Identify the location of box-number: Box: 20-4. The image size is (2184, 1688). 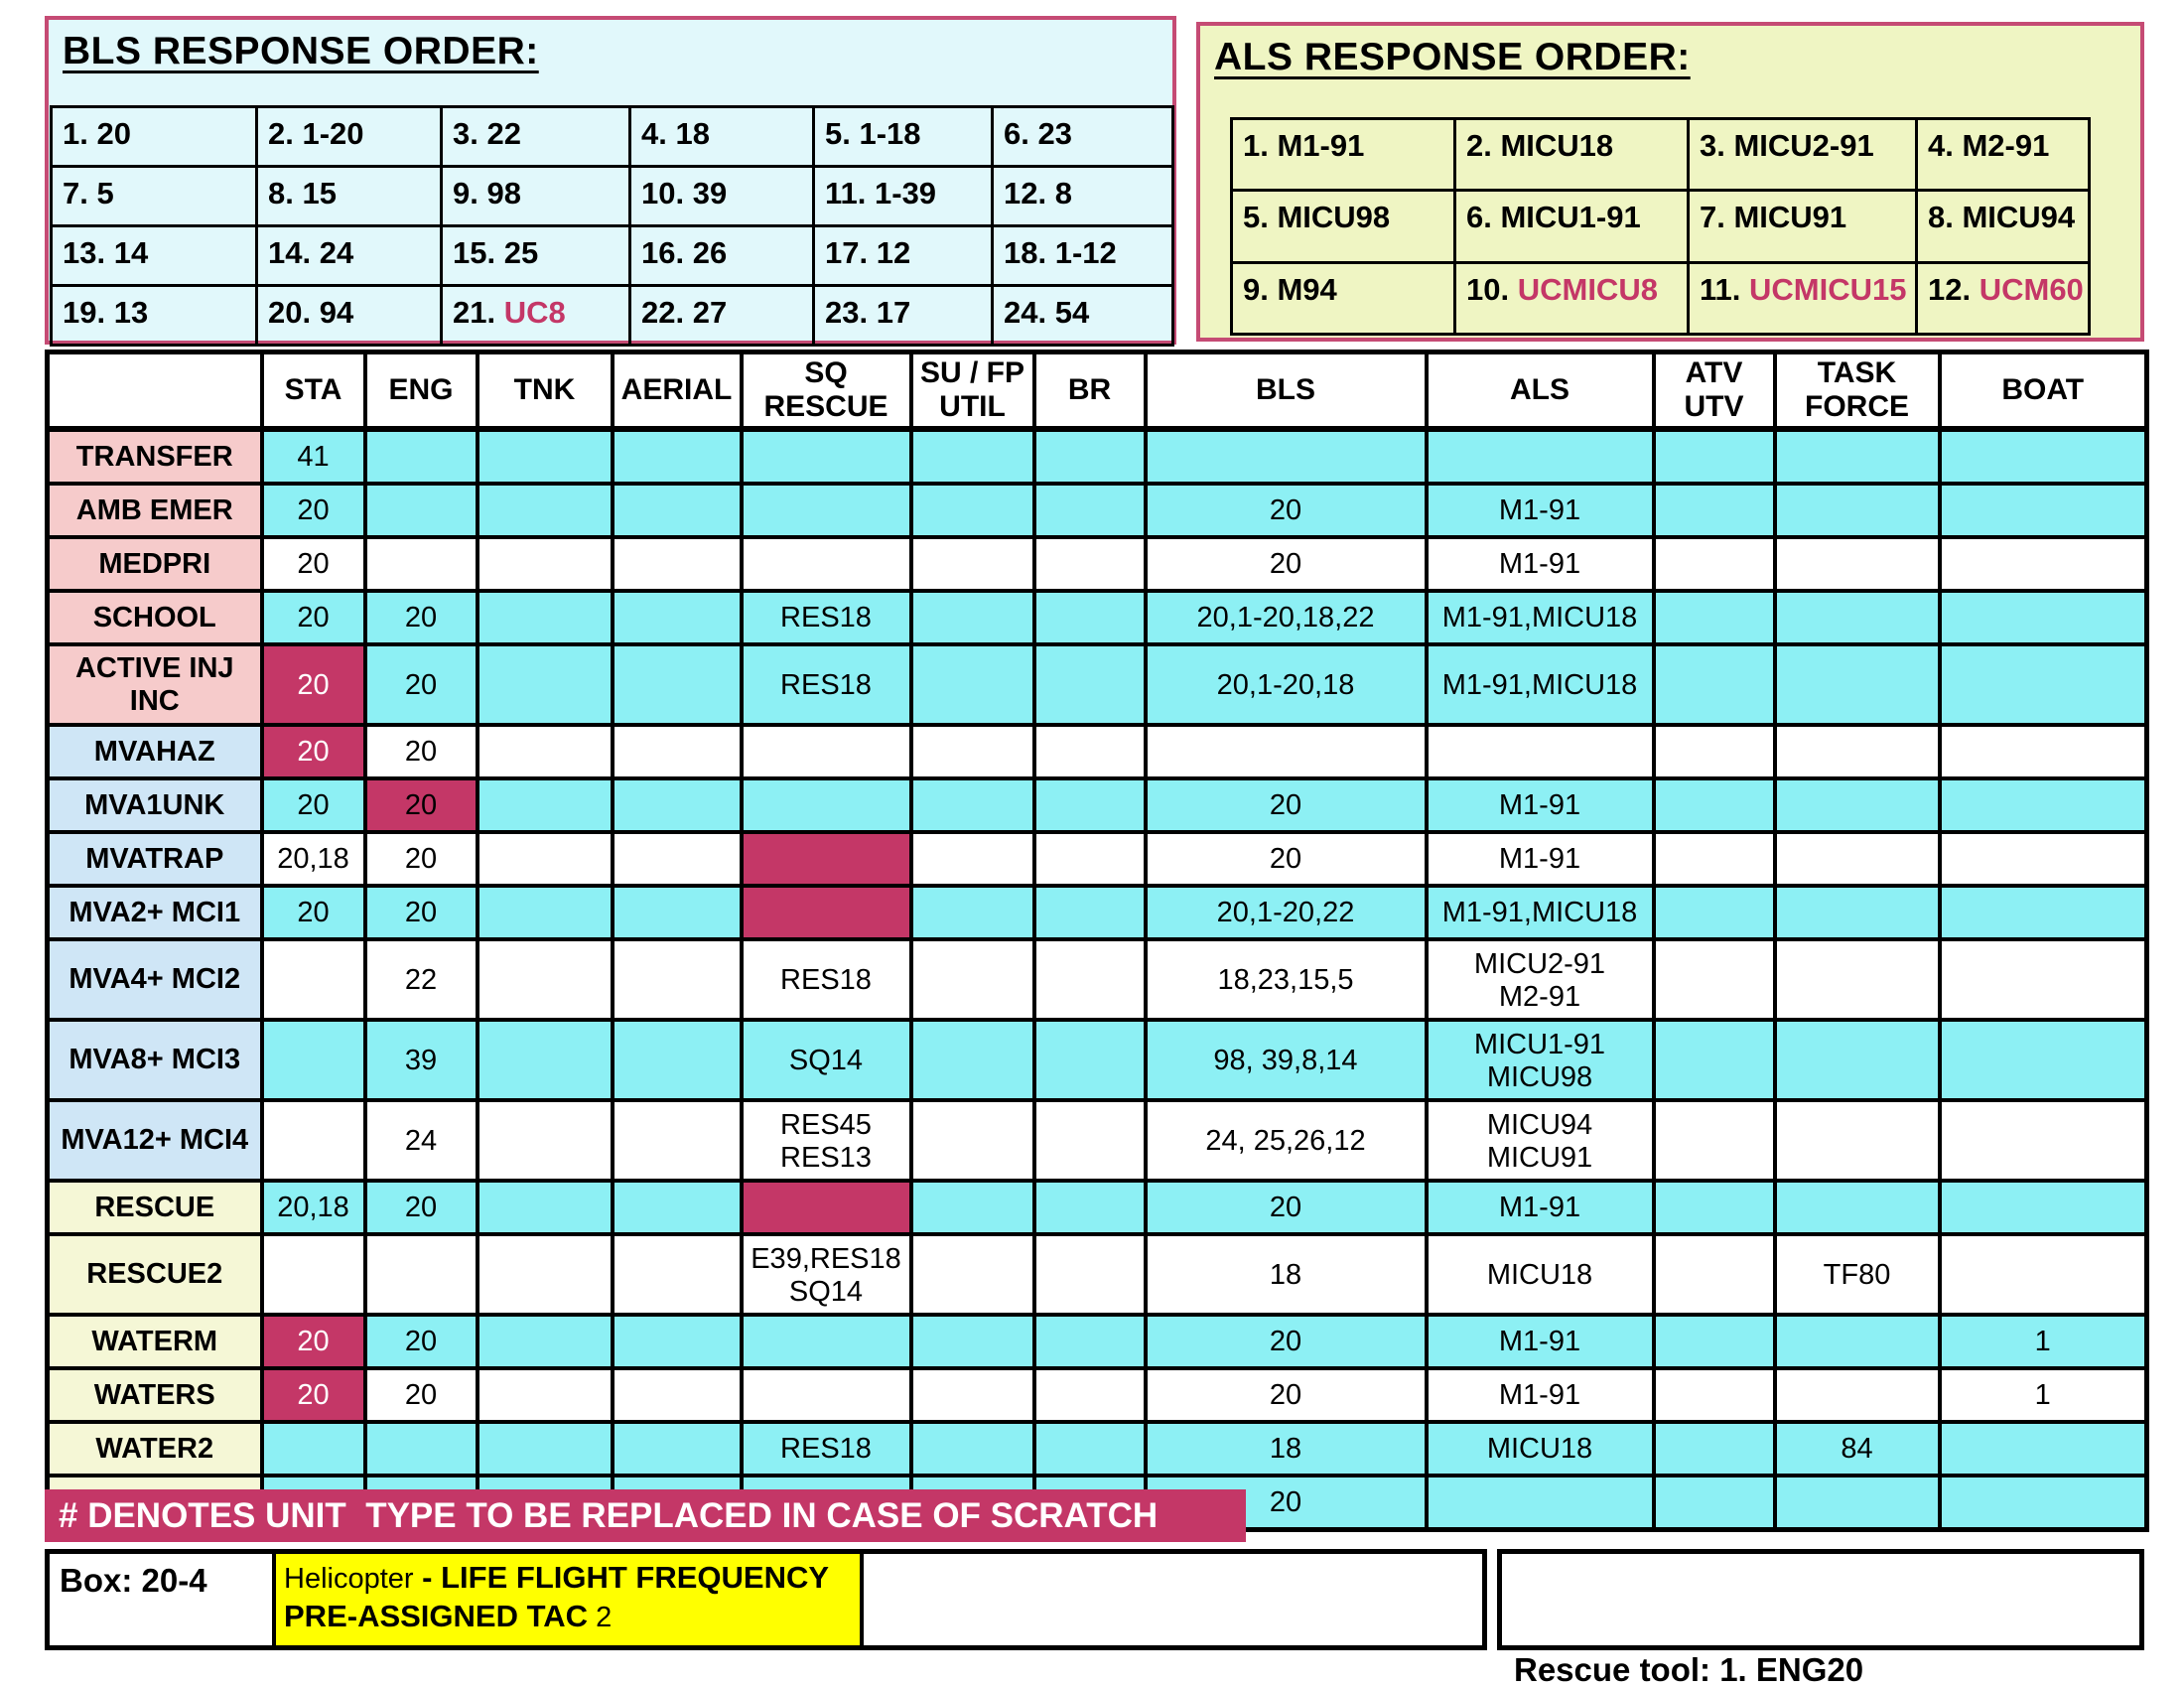
(163, 1599).